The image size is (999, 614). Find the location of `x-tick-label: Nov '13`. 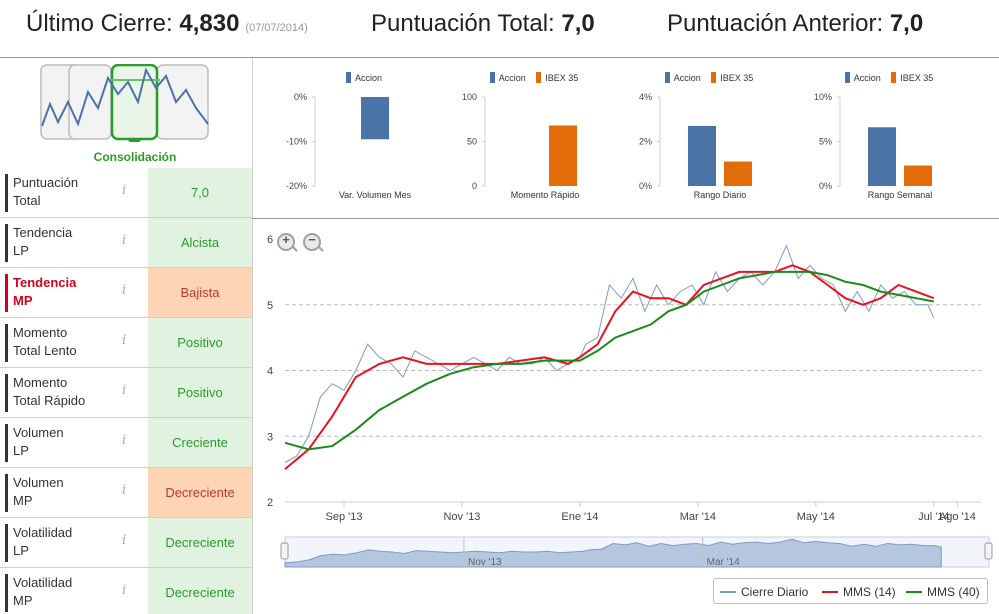

x-tick-label: Nov '13 is located at coordinates (461, 517).